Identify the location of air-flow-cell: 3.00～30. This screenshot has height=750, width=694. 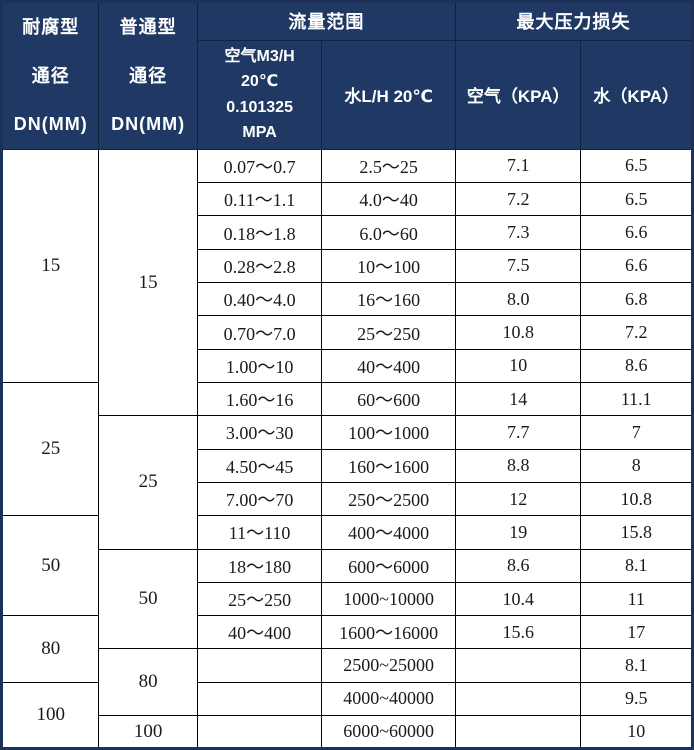
(259, 432).